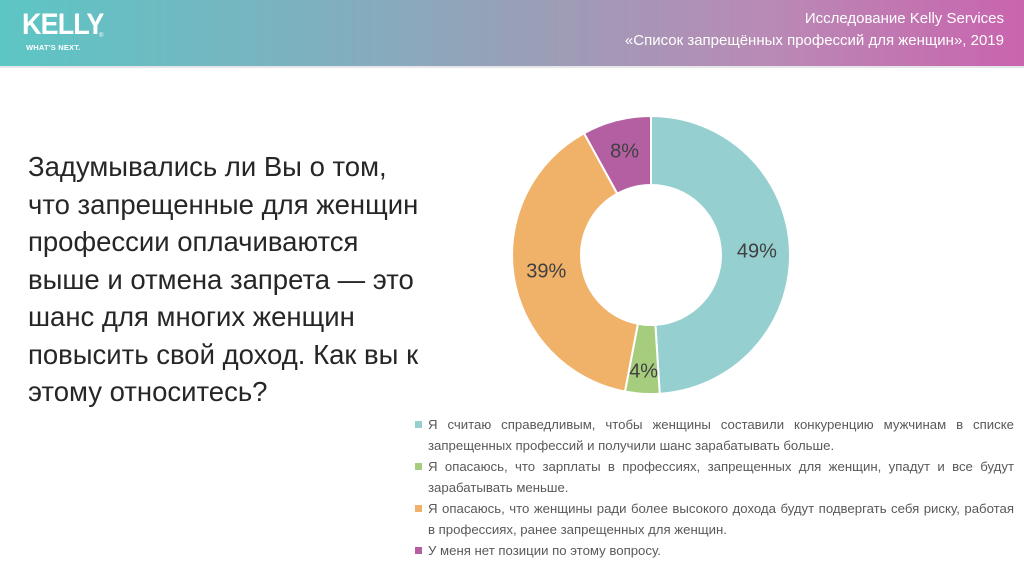 The height and width of the screenshot is (576, 1024). What do you see at coordinates (63, 24) in the screenshot?
I see `logo-wordmark: KELLY` at bounding box center [63, 24].